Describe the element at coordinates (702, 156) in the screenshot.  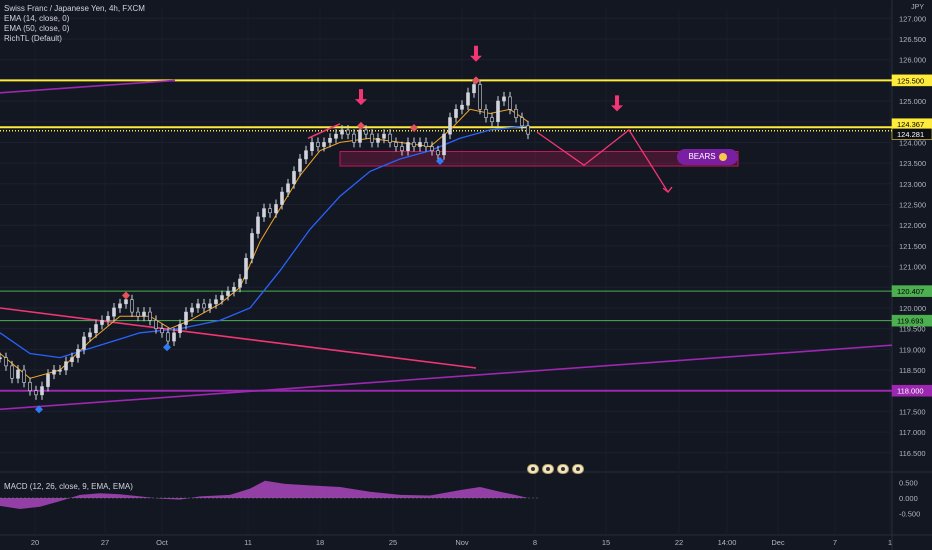
I see `bears-label: BEARS` at that location.